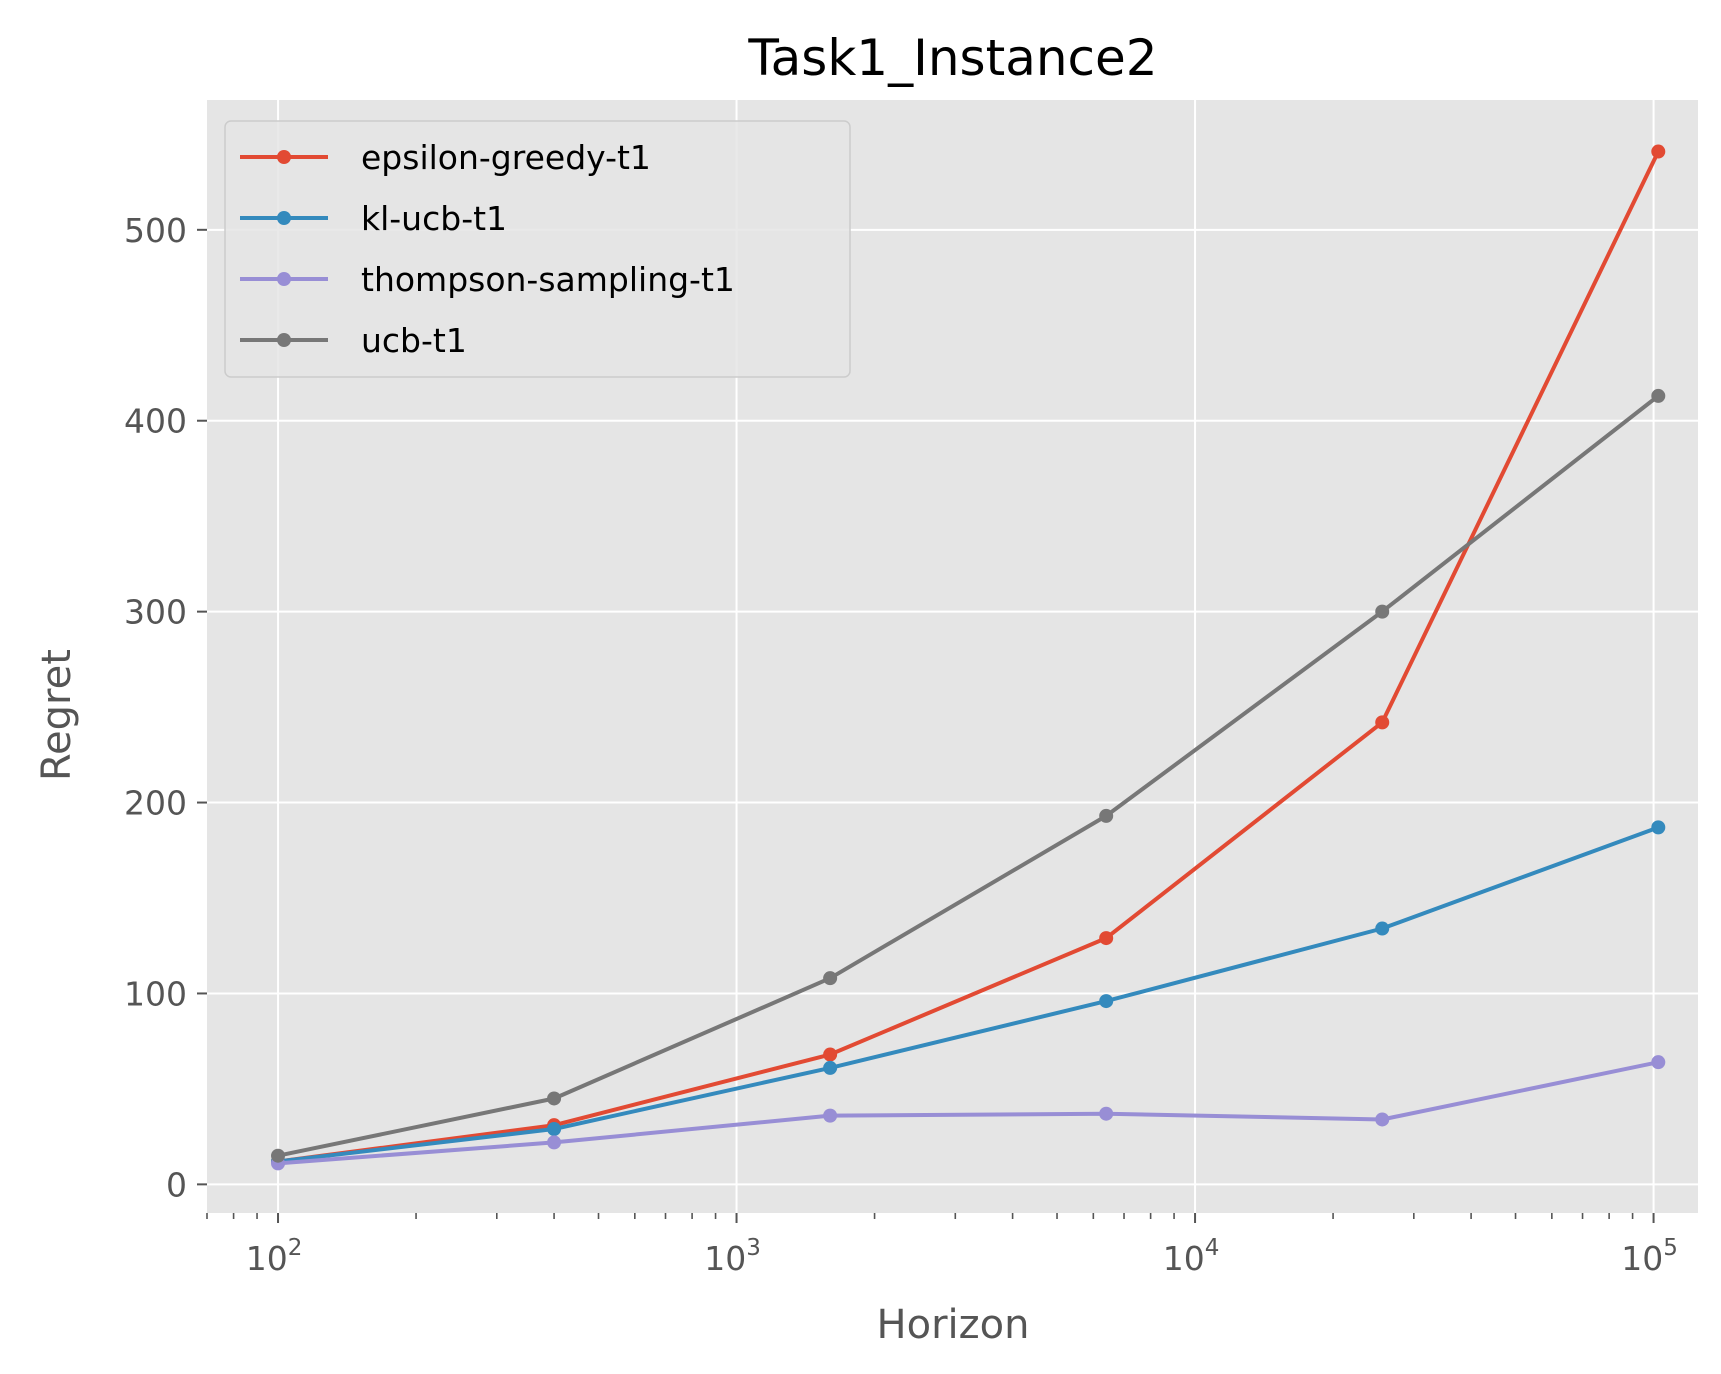 Image resolution: width=1721 pixels, height=1374 pixels. I want to click on x-axis-label: Horizon, so click(953, 1325).